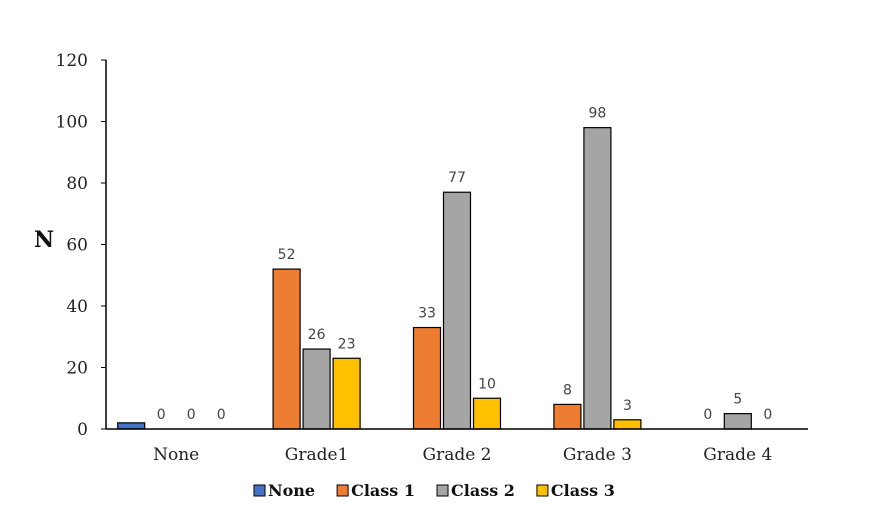 The height and width of the screenshot is (526, 886). What do you see at coordinates (347, 344) in the screenshot?
I see `data-label: 23` at bounding box center [347, 344].